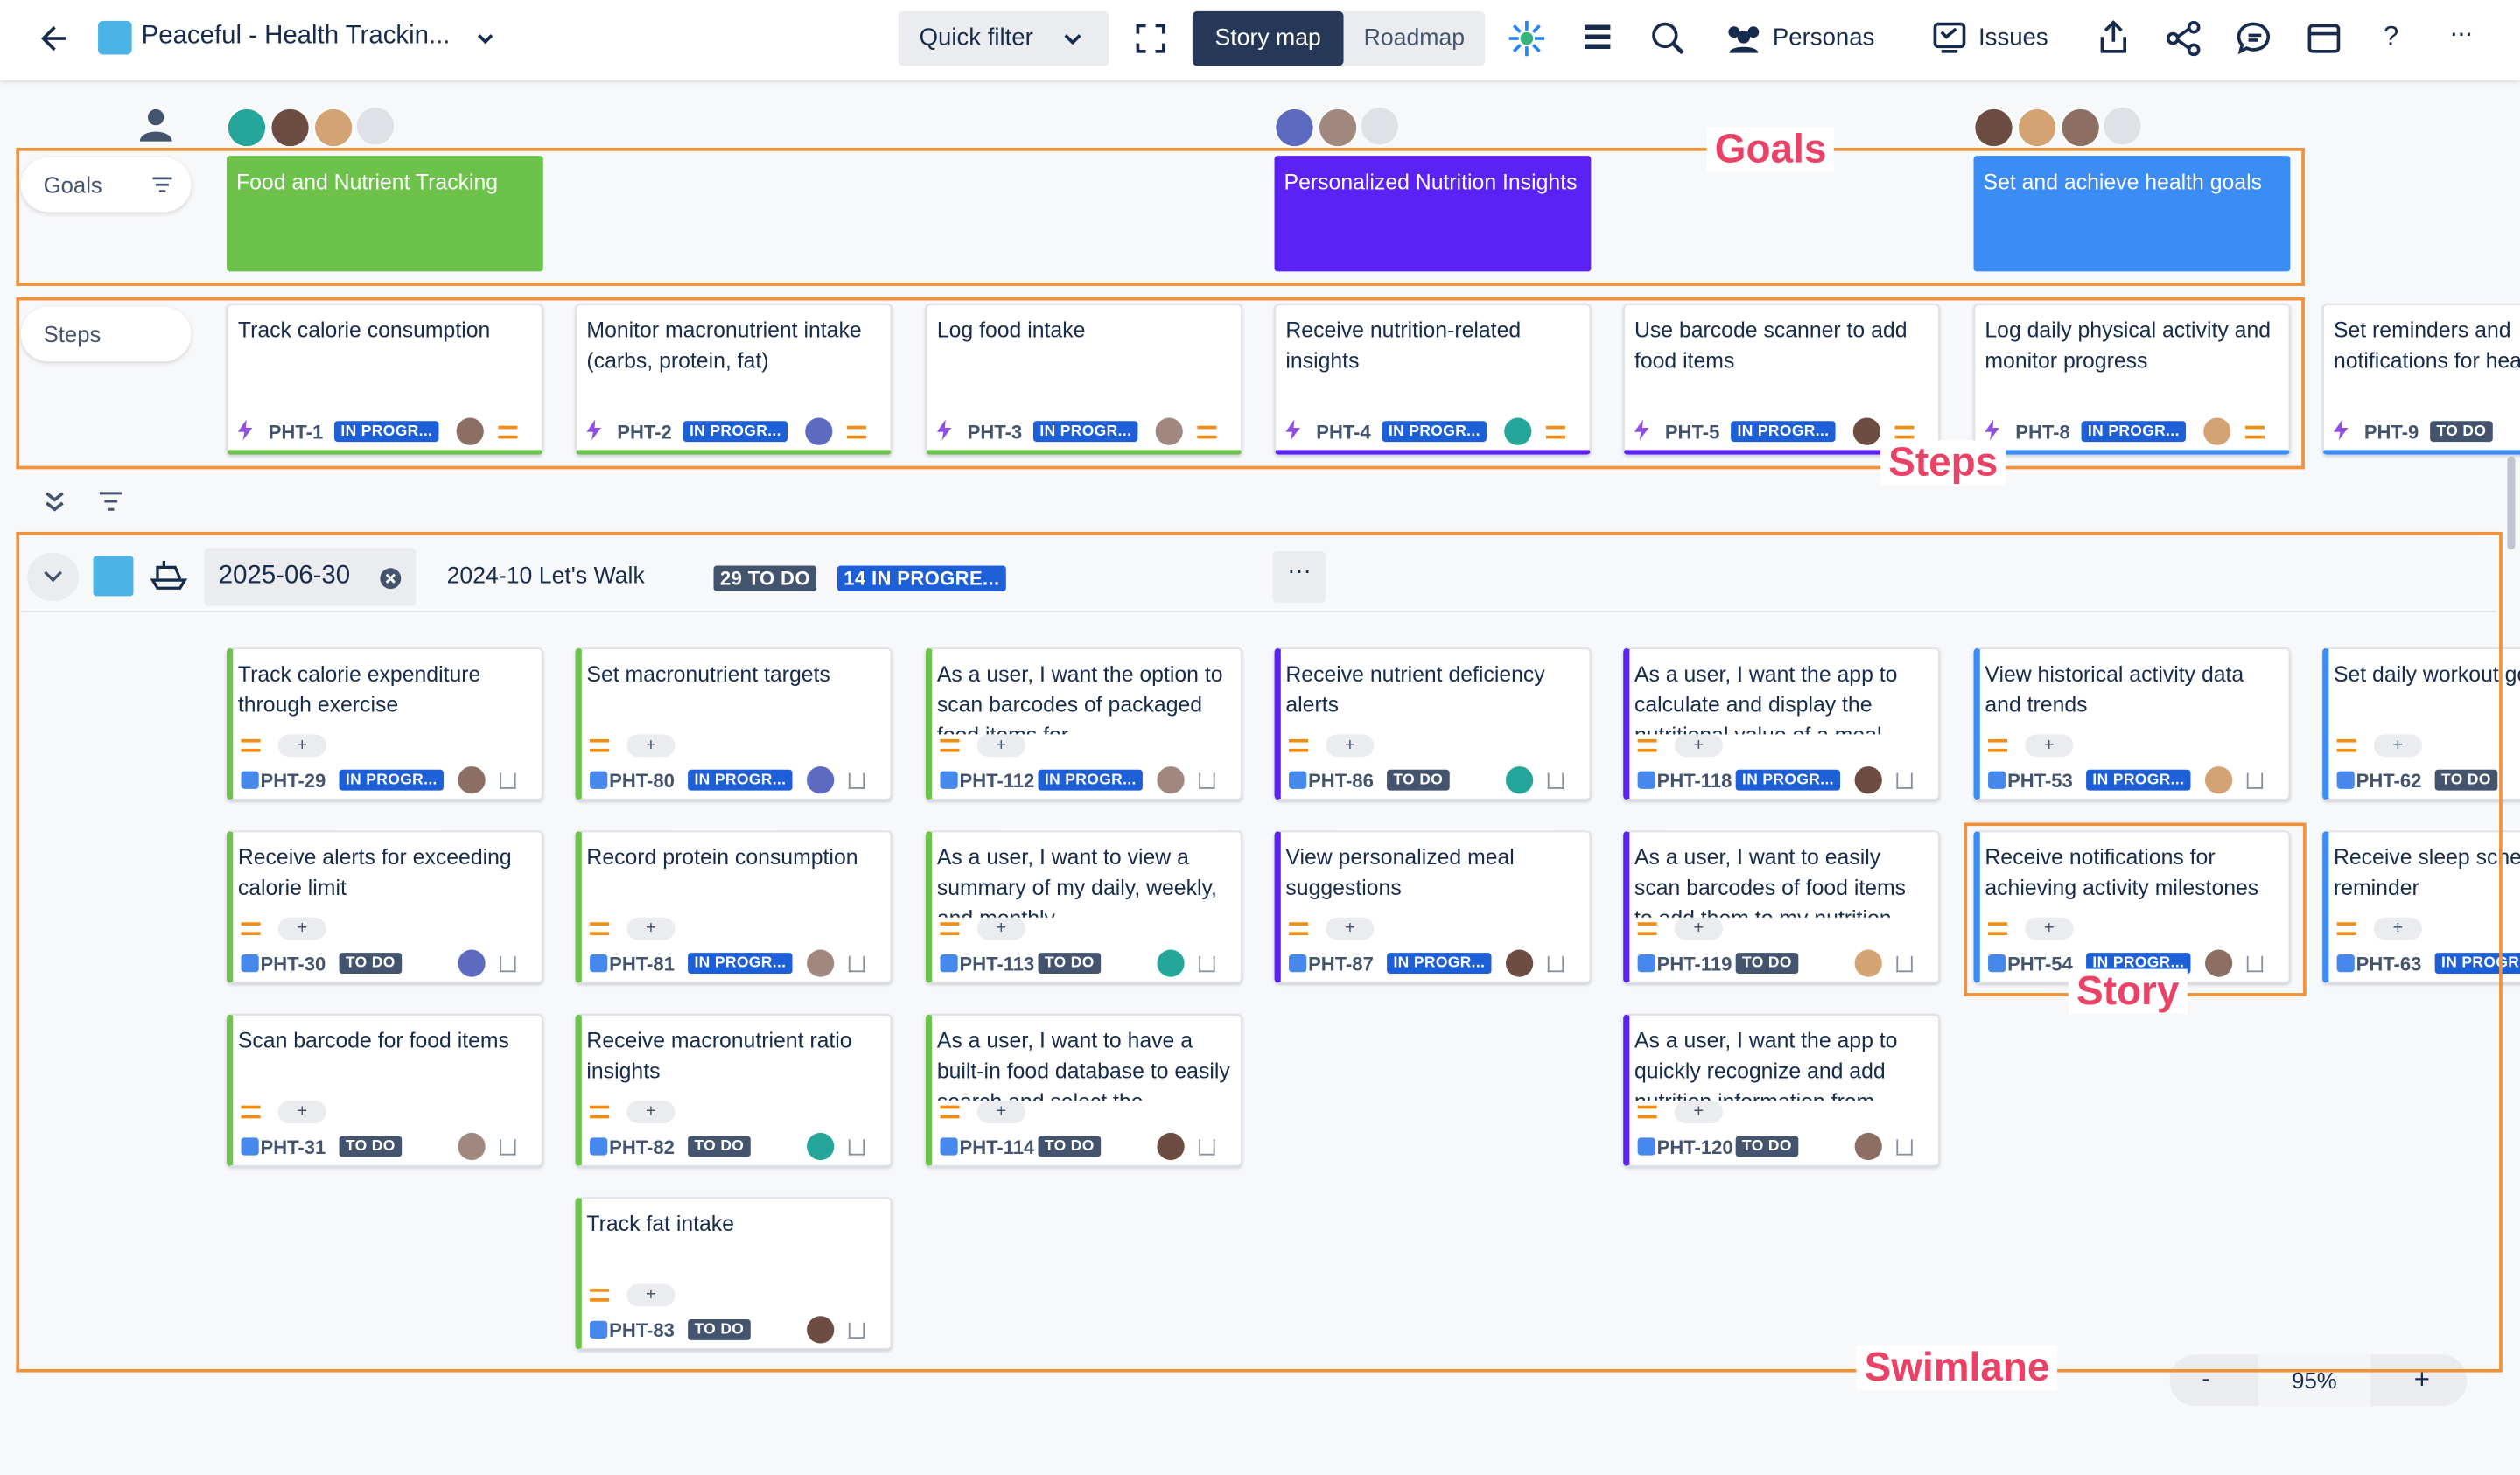  Describe the element at coordinates (1414, 38) in the screenshot. I see `roadmap-tab: Roadmap` at that location.